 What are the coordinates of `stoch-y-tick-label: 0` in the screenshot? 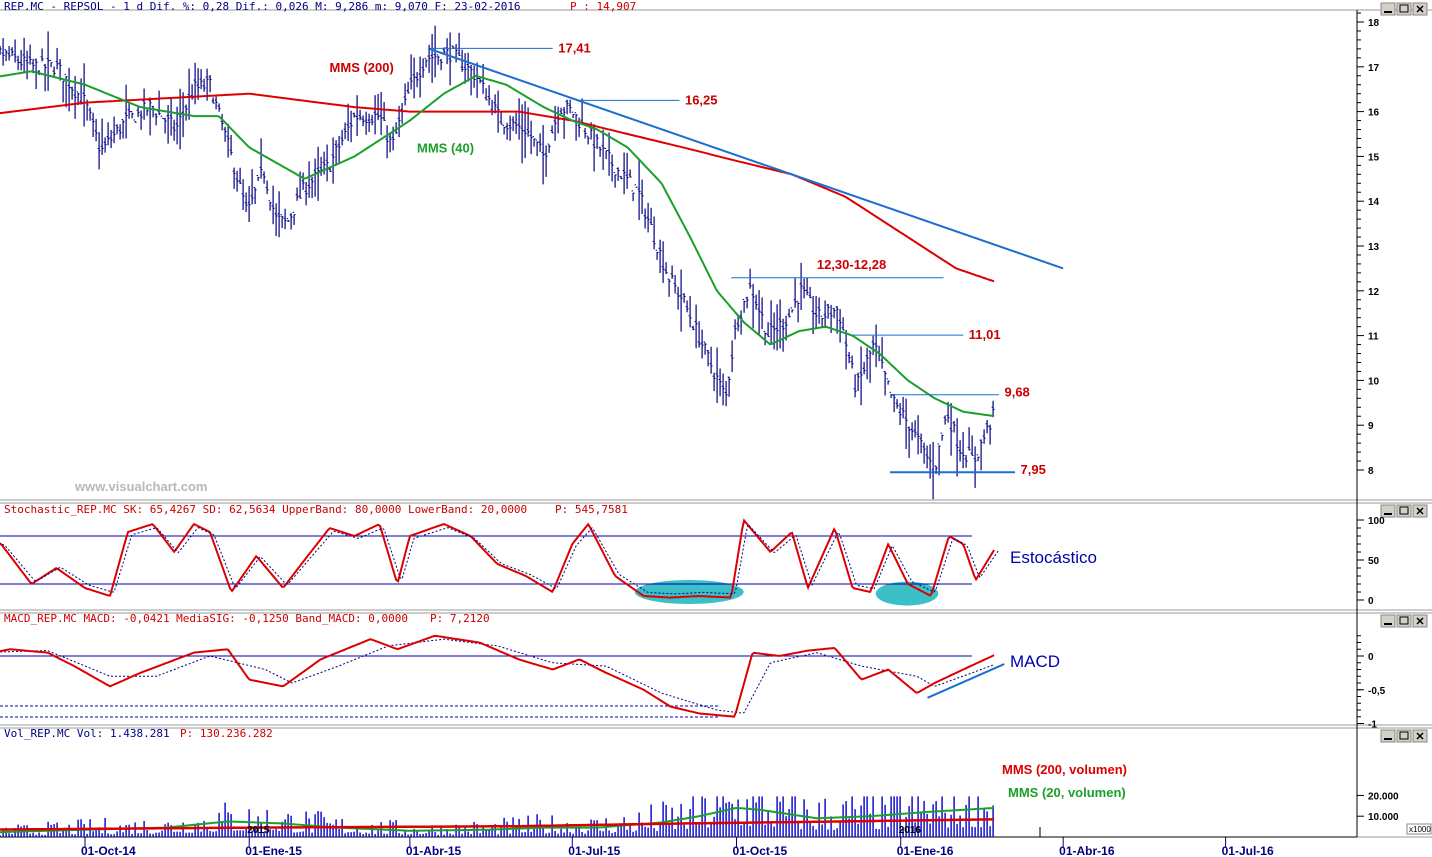 It's located at (1371, 601).